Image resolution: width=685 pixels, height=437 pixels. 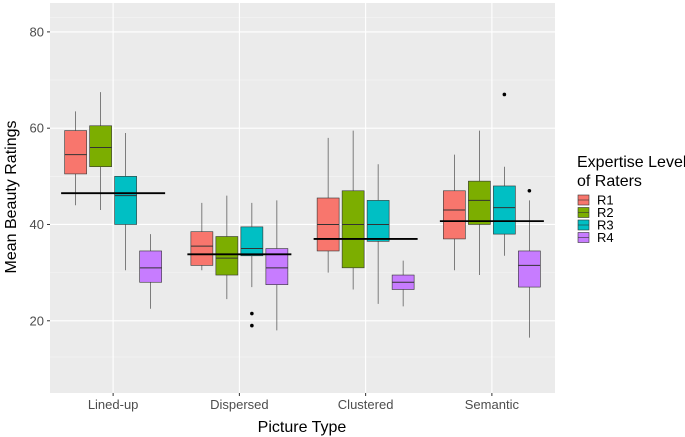 I want to click on box-r1-lined-up, so click(x=75, y=158).